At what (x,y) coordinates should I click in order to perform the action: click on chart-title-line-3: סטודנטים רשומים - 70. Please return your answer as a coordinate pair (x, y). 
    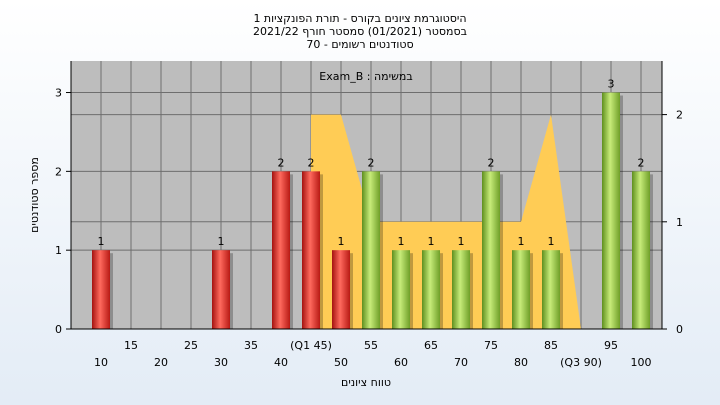
    Looking at the image, I should click on (359, 44).